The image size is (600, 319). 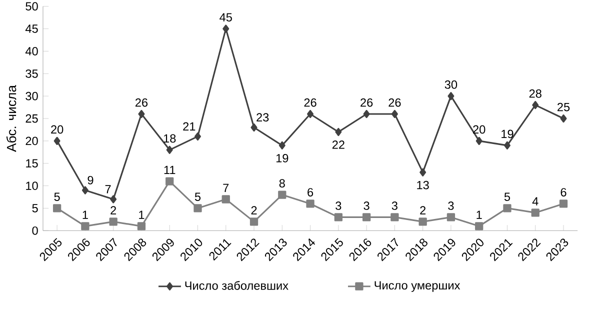 I want to click on data-label: 18, so click(x=170, y=138).